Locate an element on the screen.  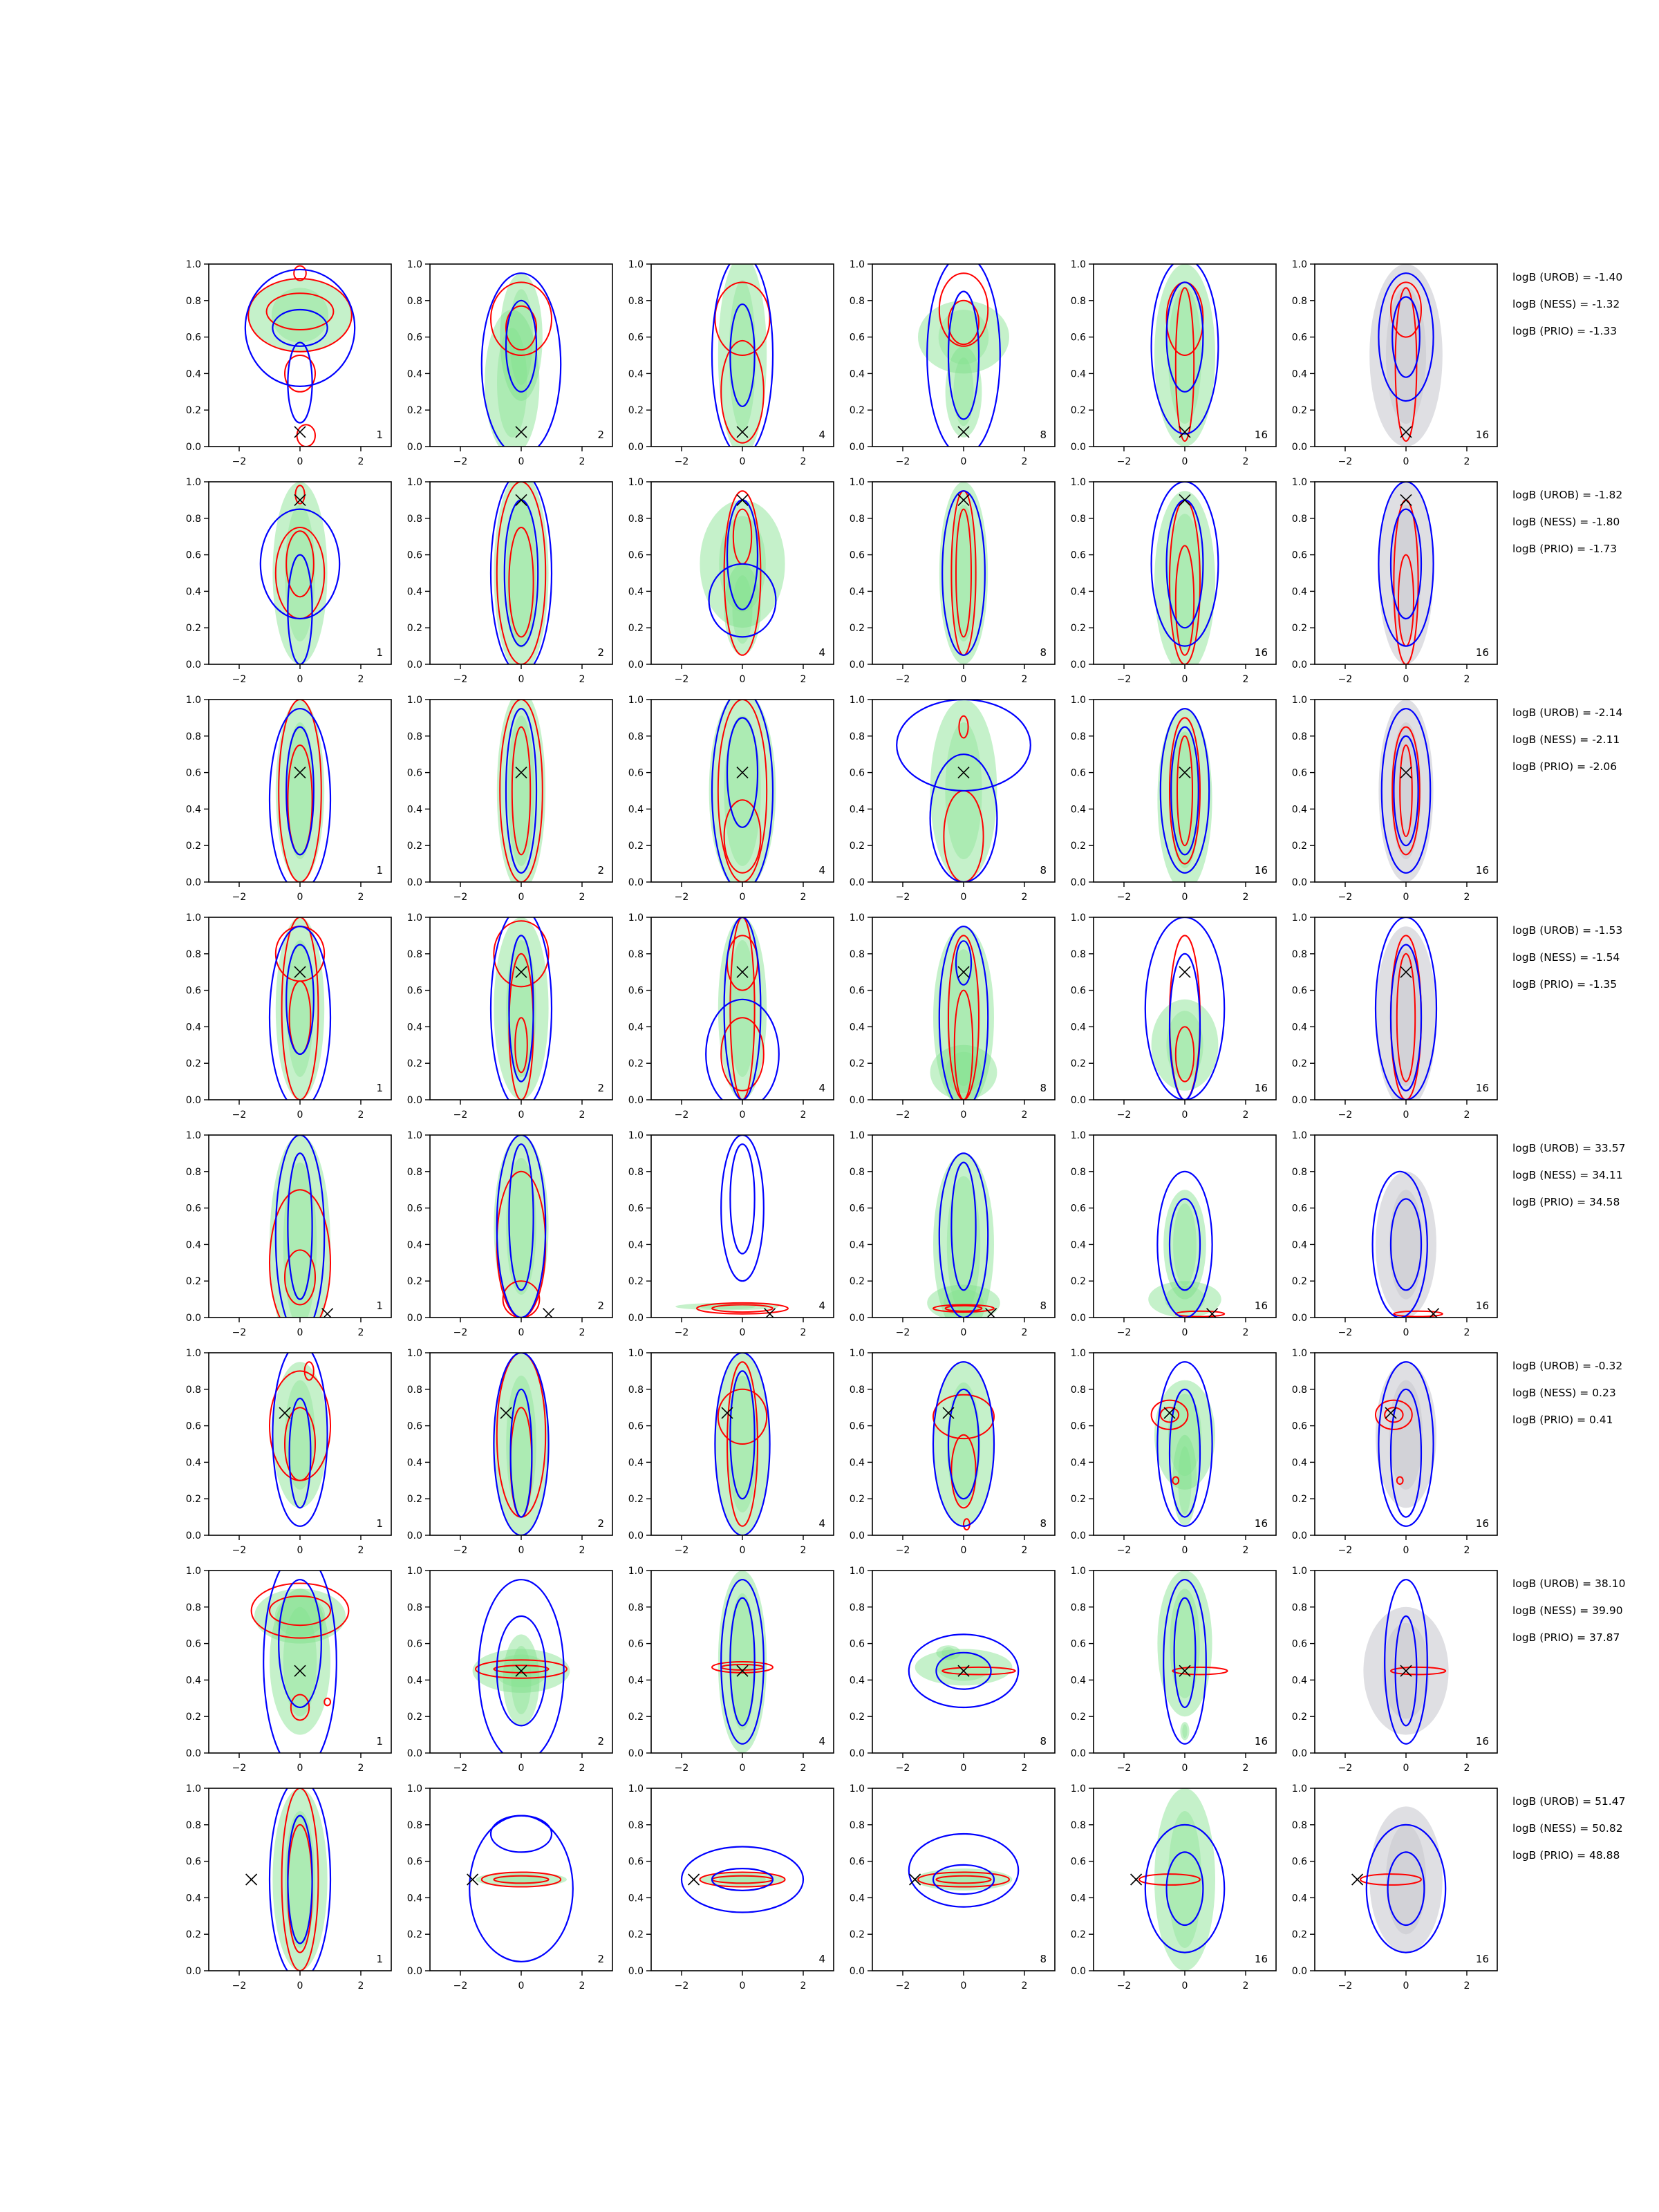
logb-label: logB (UROB) = -0.32 is located at coordinates (1567, 1366).